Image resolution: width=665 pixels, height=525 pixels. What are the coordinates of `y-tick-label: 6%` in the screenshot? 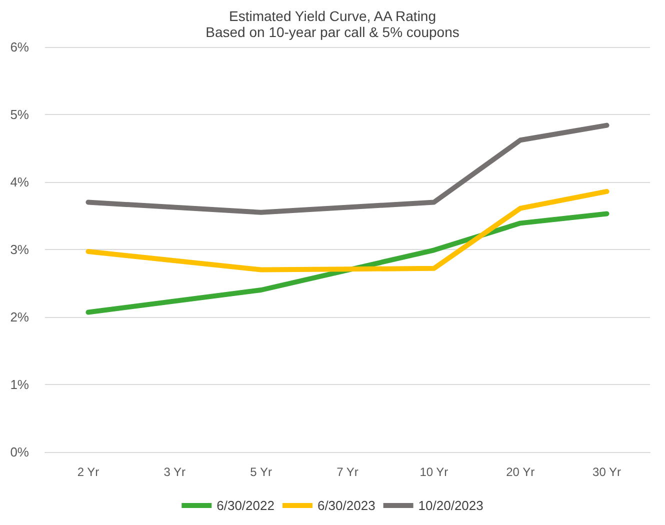 It's located at (20, 47).